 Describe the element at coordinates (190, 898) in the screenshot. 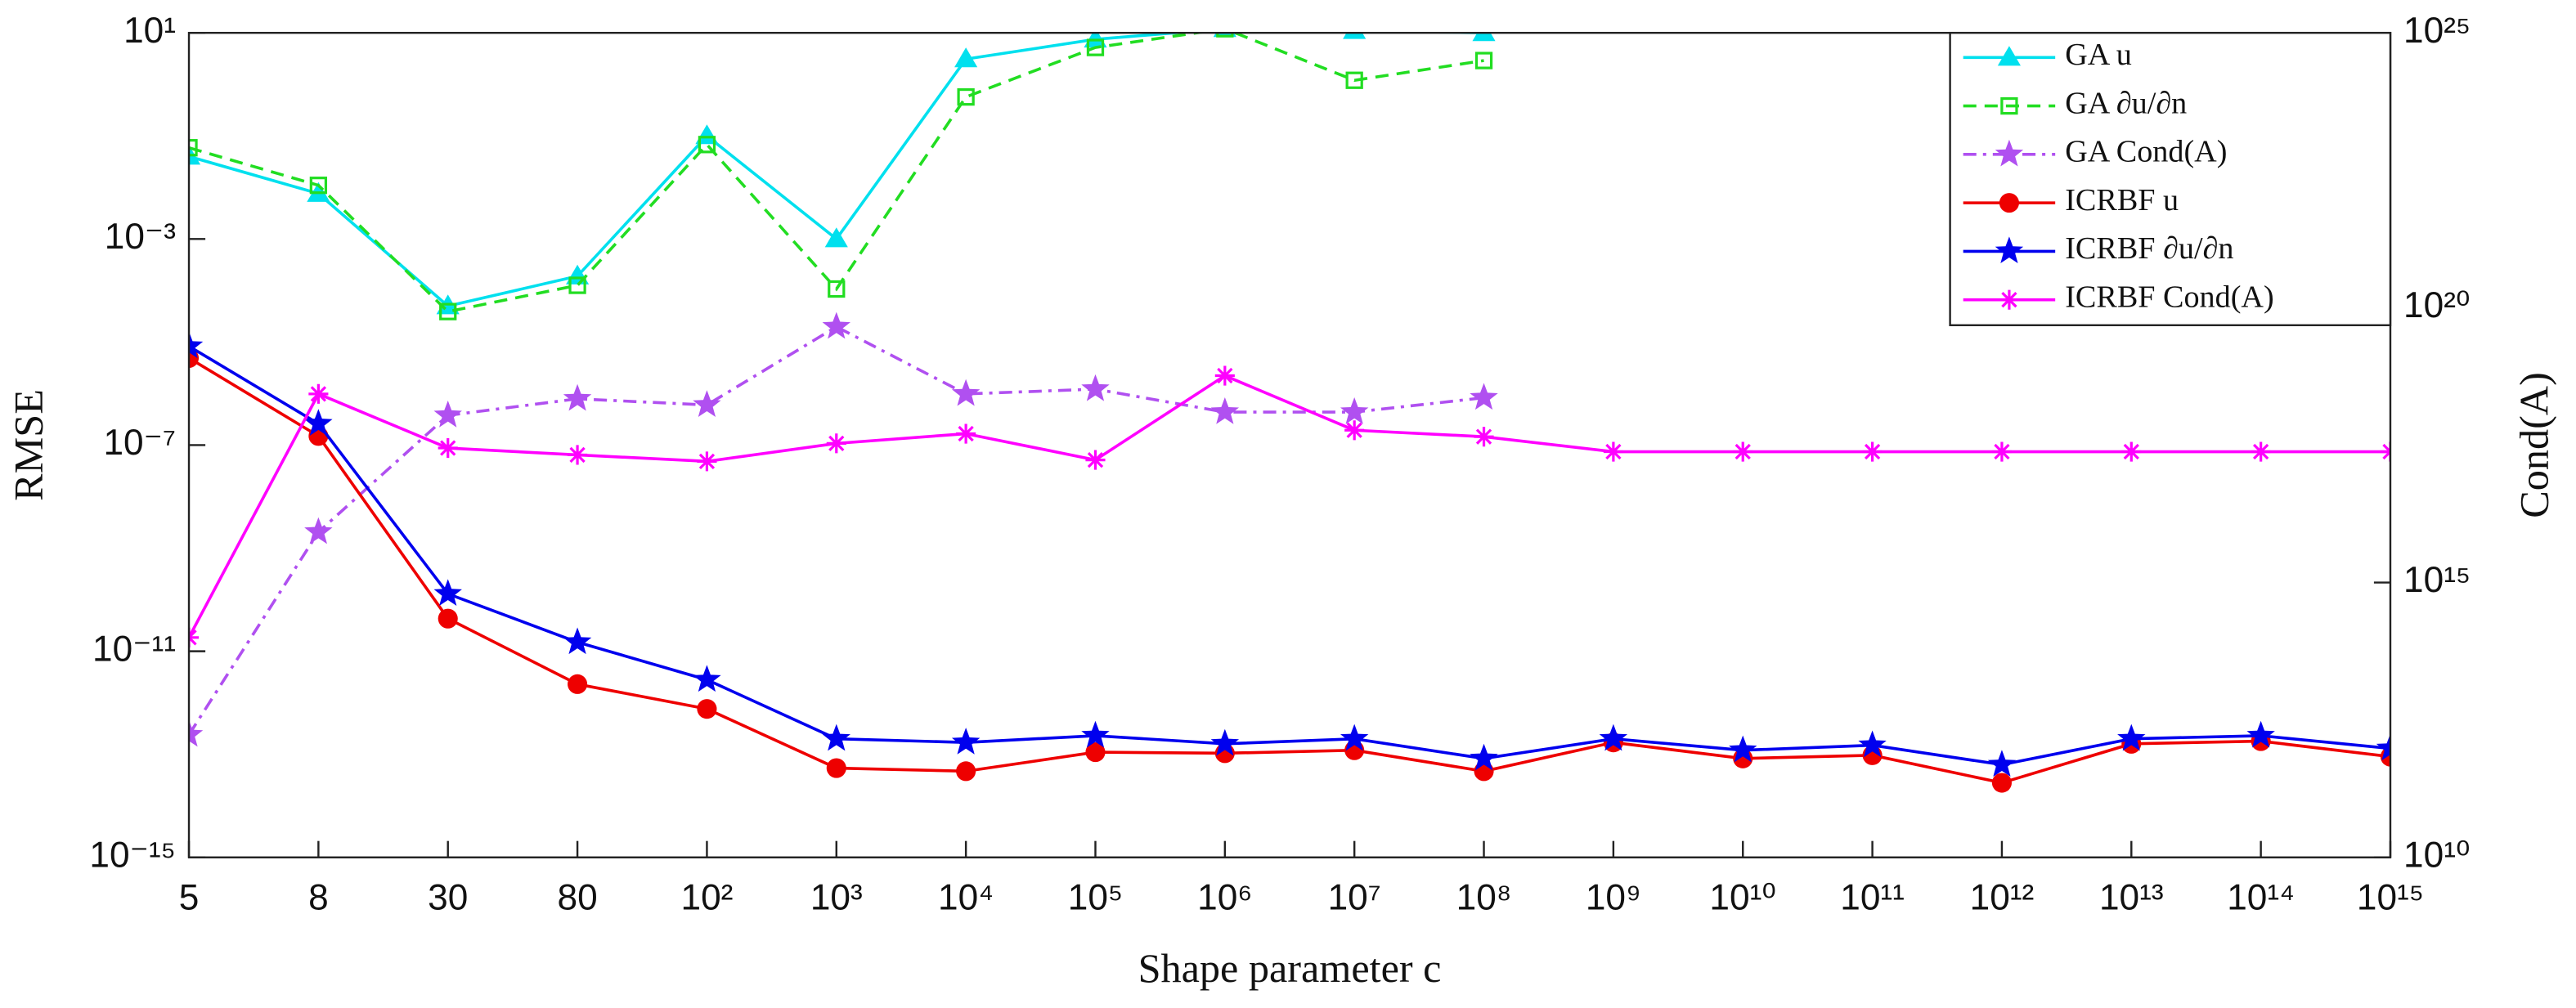

I see `x-tick-label: 5` at that location.